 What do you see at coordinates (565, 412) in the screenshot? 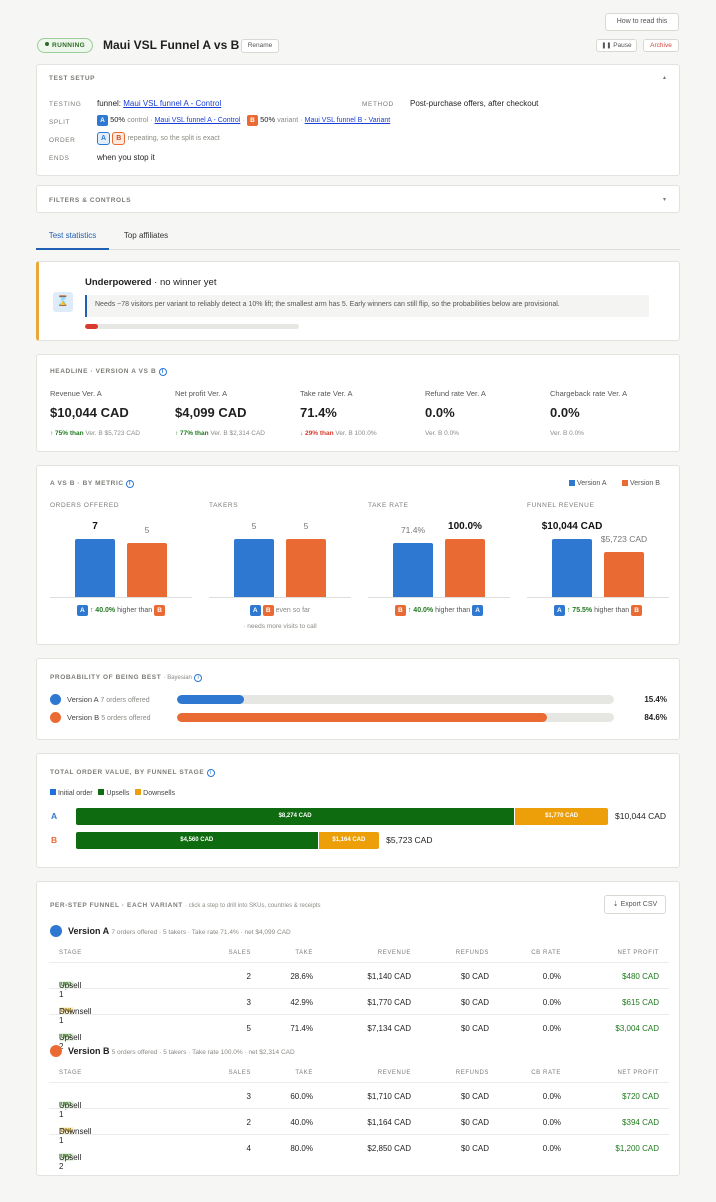
I see `metric-value: 0.0%` at bounding box center [565, 412].